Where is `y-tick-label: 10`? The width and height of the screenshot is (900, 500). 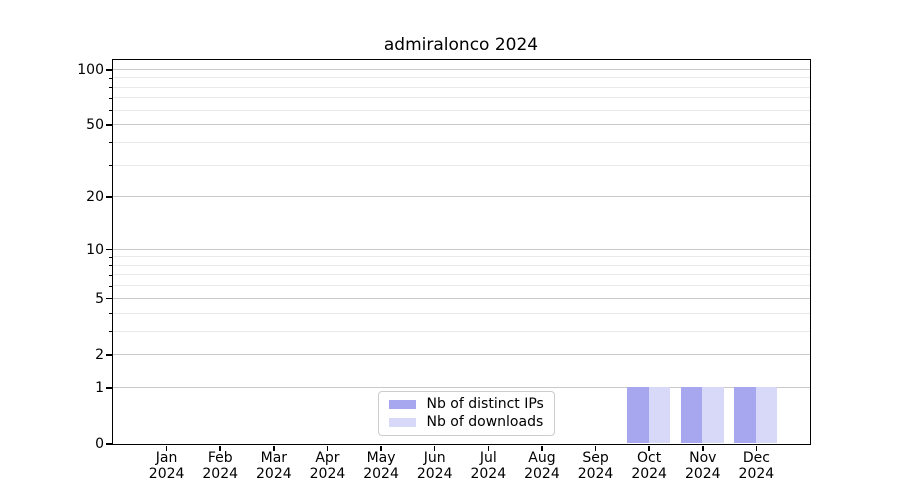
y-tick-label: 10 is located at coordinates (95, 249).